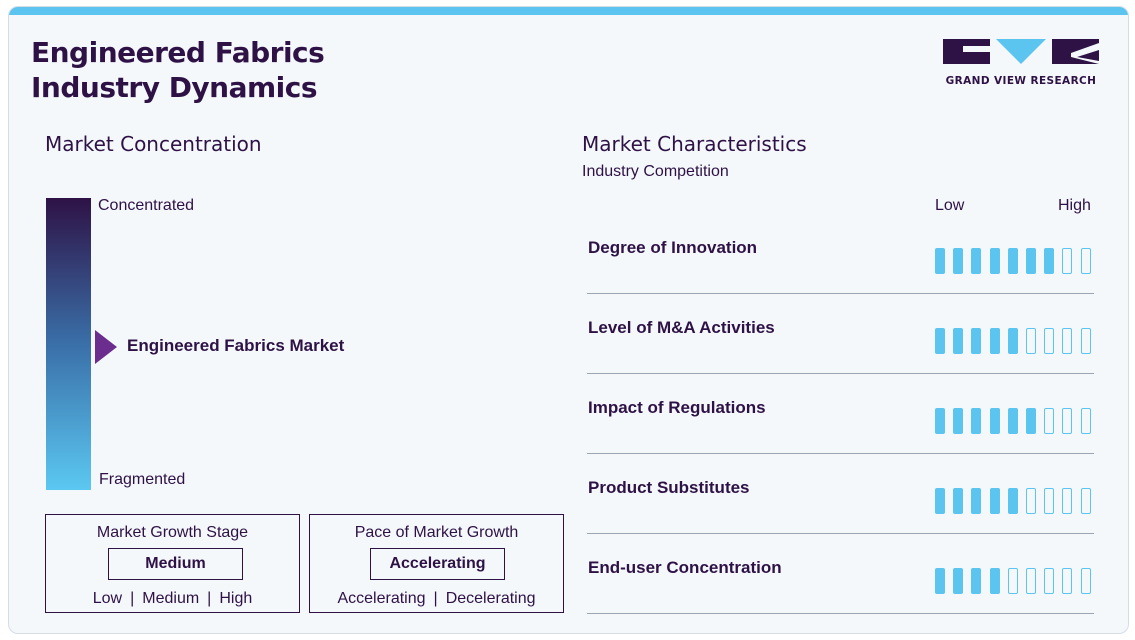  I want to click on growth-pace-value: Accelerating, so click(437, 564).